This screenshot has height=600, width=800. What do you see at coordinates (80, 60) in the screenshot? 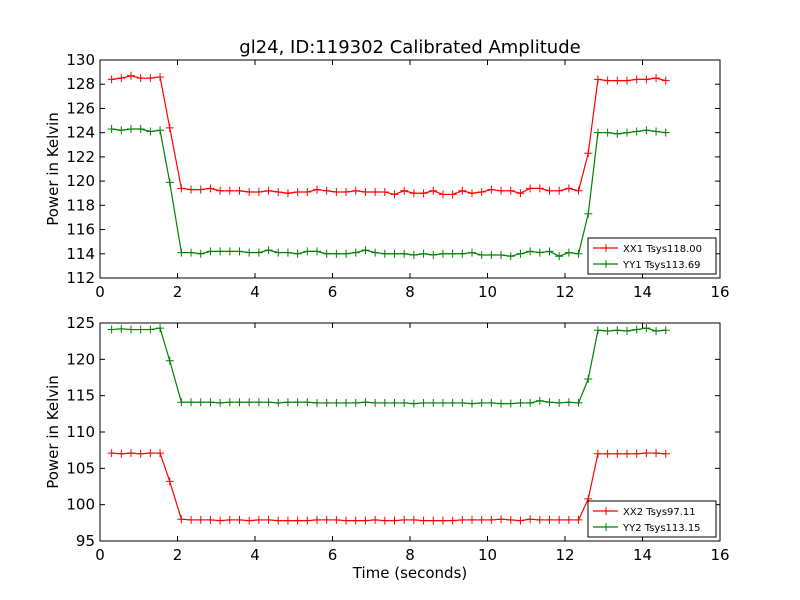
I see `y-tick-label: 130` at bounding box center [80, 60].